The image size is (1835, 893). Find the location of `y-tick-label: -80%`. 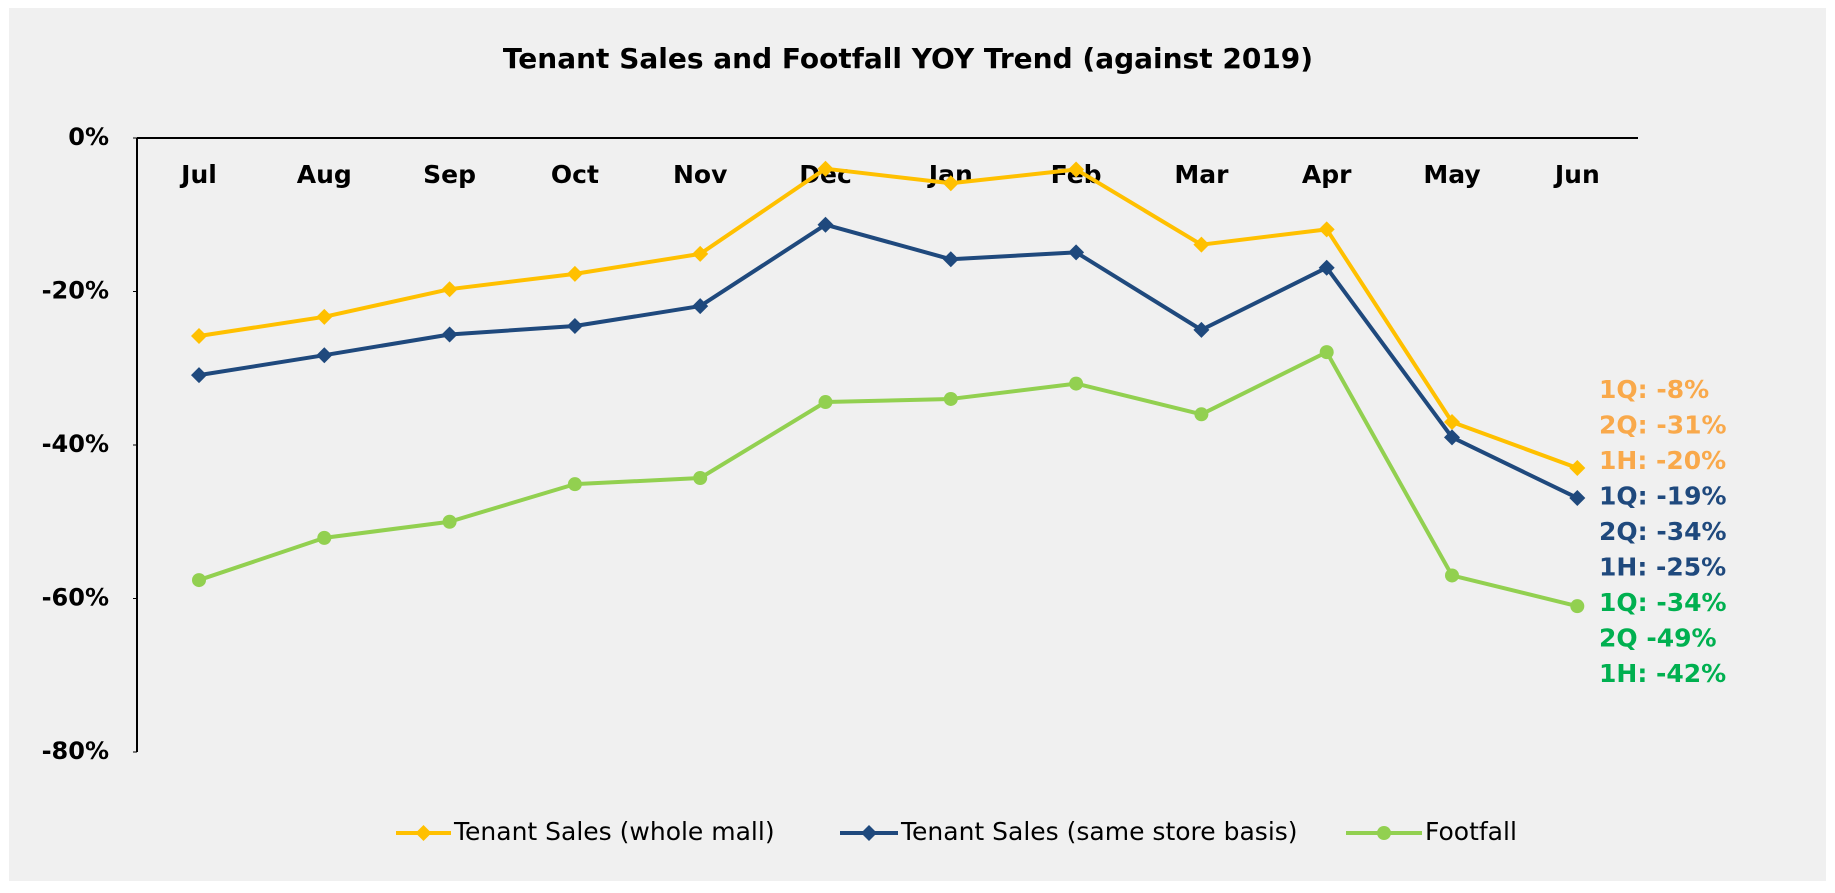

y-tick-label: -80% is located at coordinates (75, 751).